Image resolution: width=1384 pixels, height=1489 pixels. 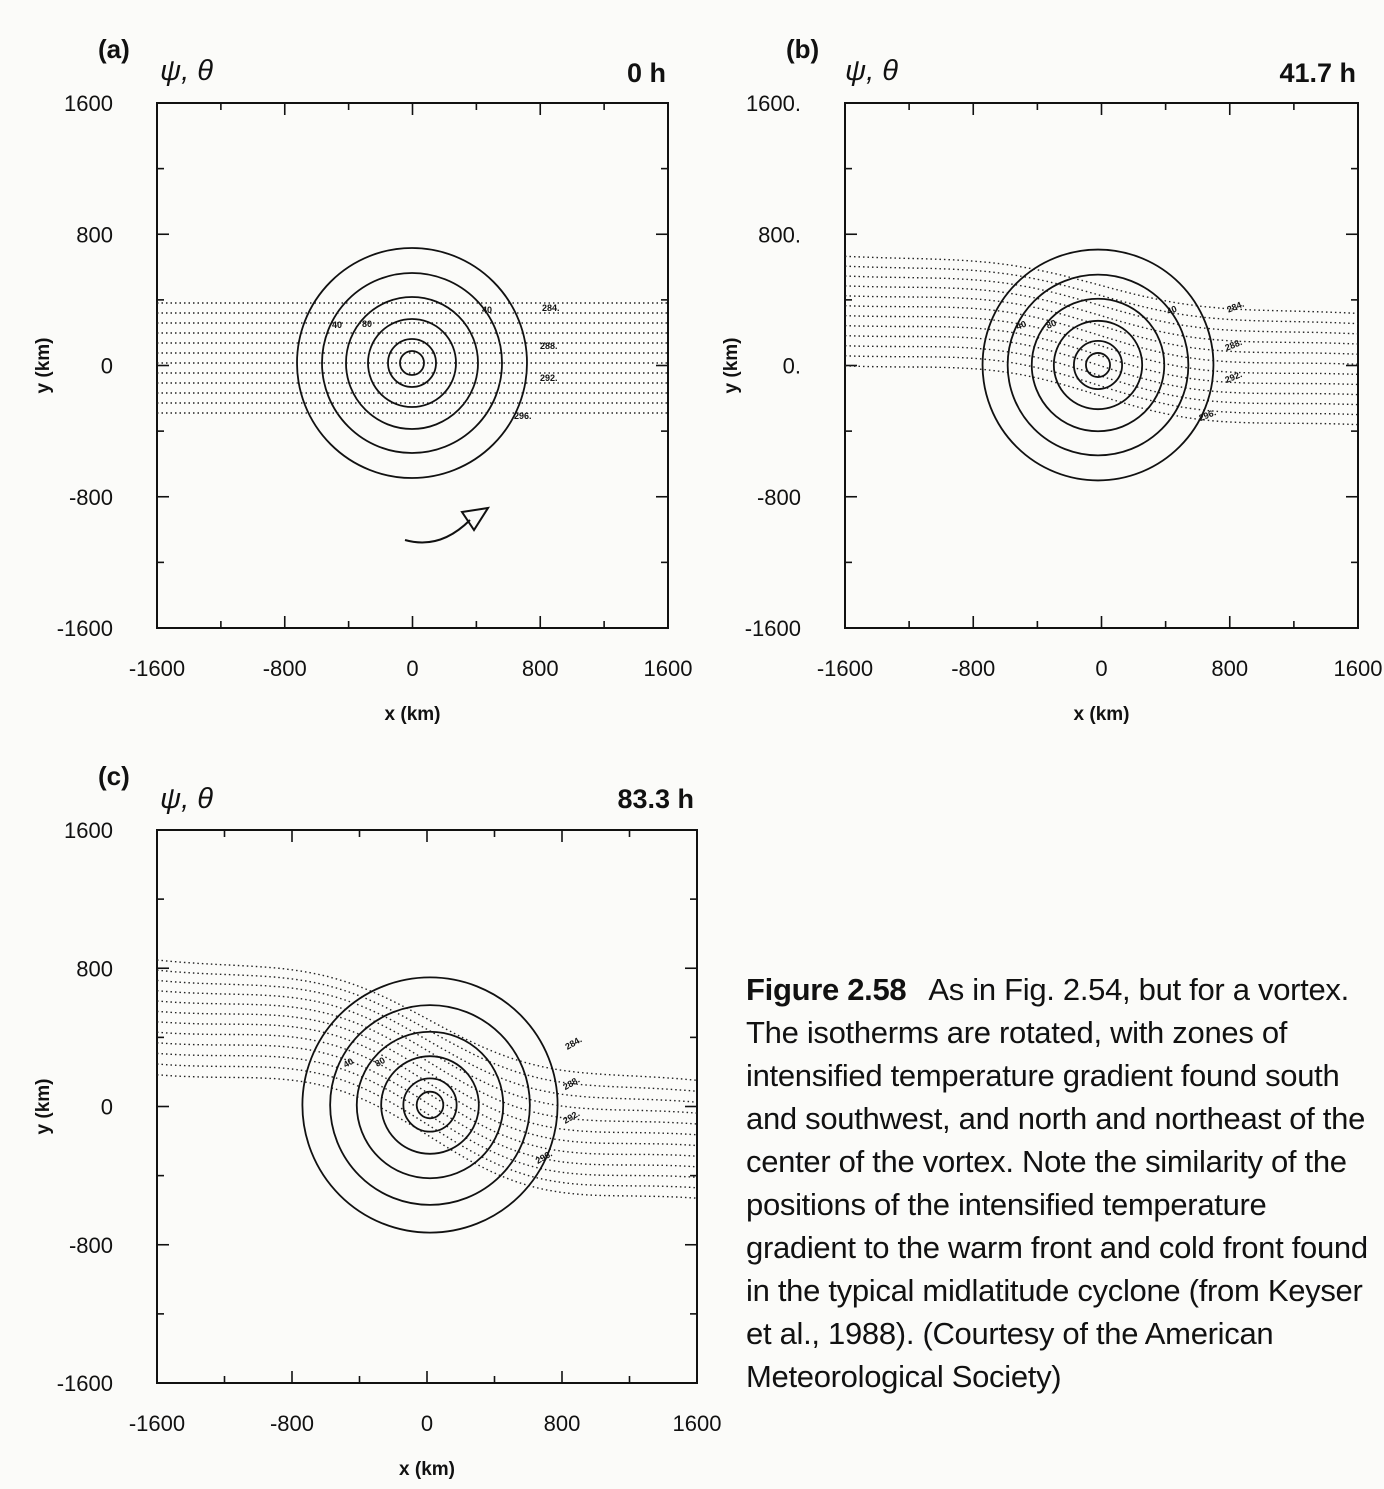 What do you see at coordinates (1236, 307) in the screenshot?
I see `contour-label: 284.` at bounding box center [1236, 307].